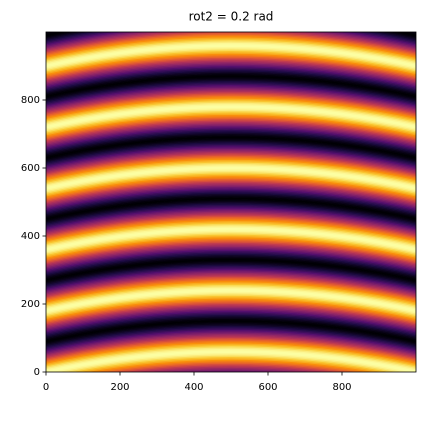 The height and width of the screenshot is (435, 425). Describe the element at coordinates (341, 387) in the screenshot. I see `x-tick-label: 800` at that location.